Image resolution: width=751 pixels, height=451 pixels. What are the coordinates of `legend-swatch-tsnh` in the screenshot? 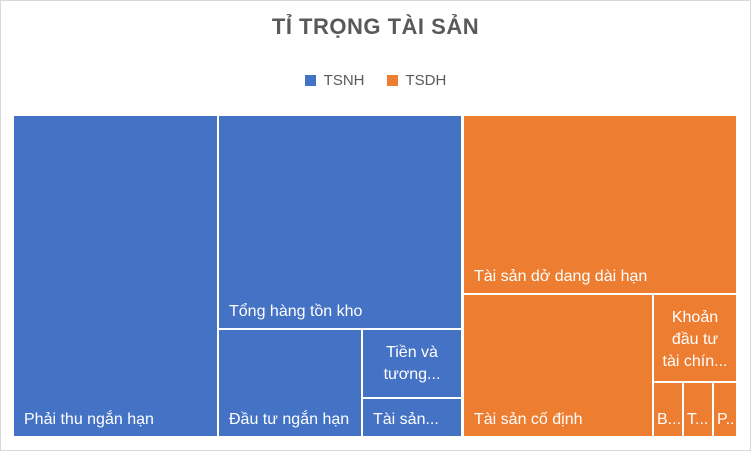 It's located at (310, 80).